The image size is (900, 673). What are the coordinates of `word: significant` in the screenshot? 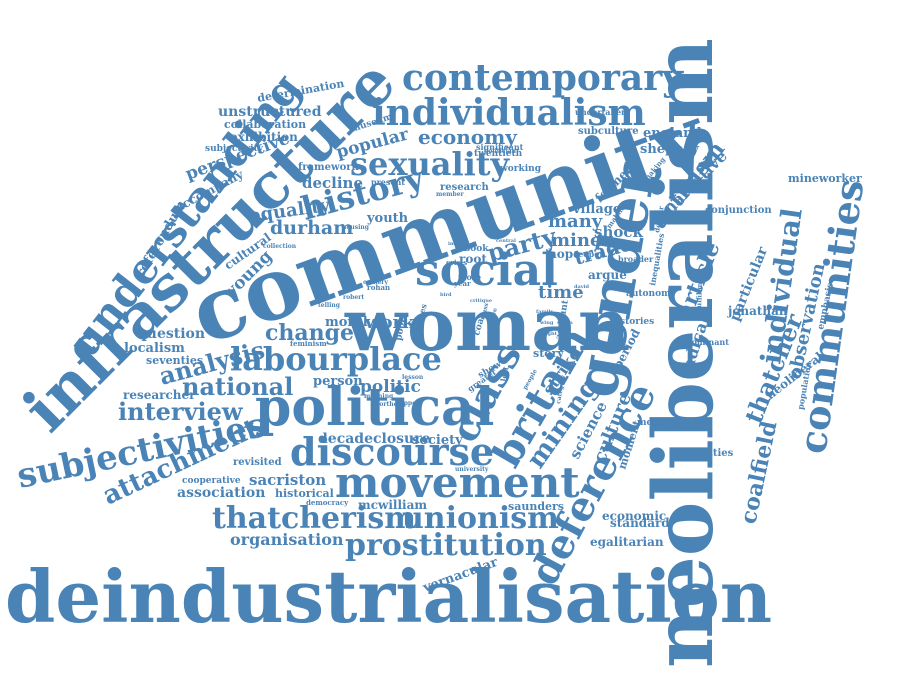 It's located at (500, 147).